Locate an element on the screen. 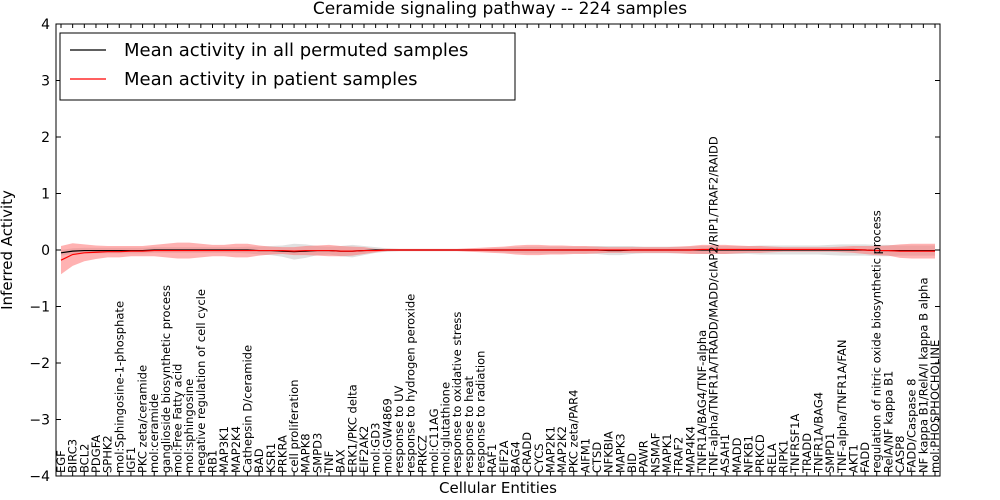 The image size is (1000, 500). x-tick-label: negative regulation of cell cycle is located at coordinates (201, 381).